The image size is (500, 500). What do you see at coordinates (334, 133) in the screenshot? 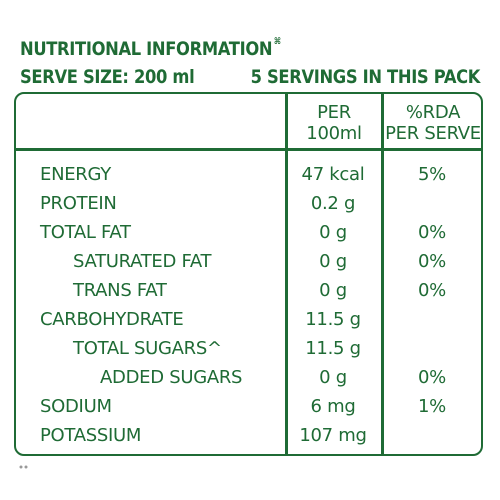
I see `per-100ml-header-line2: 100ml` at bounding box center [334, 133].